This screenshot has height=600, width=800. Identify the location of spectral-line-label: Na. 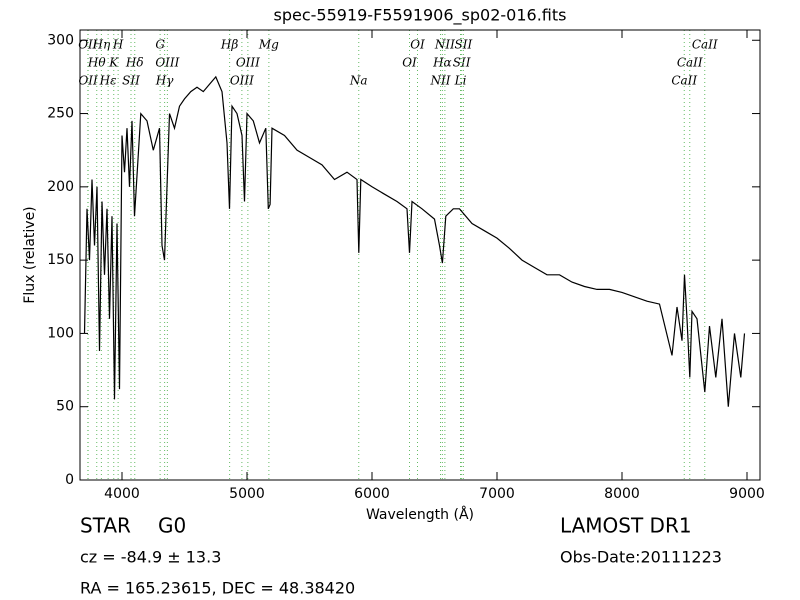
(358, 81).